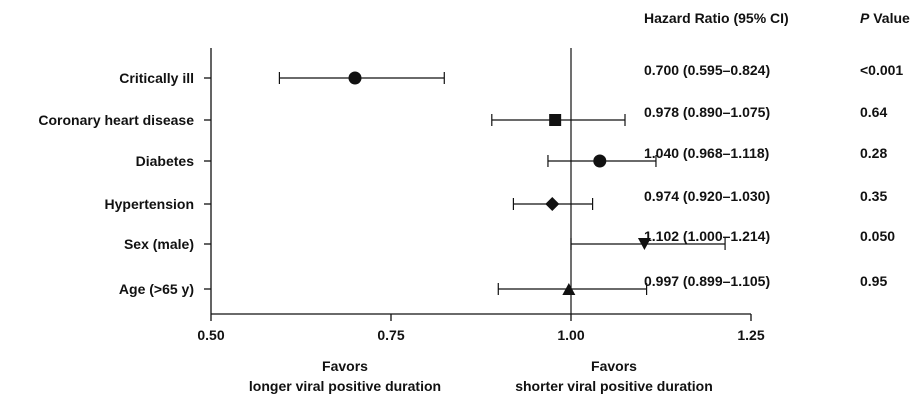 This screenshot has width=924, height=403. I want to click on favors-left-line1: Favors, so click(345, 366).